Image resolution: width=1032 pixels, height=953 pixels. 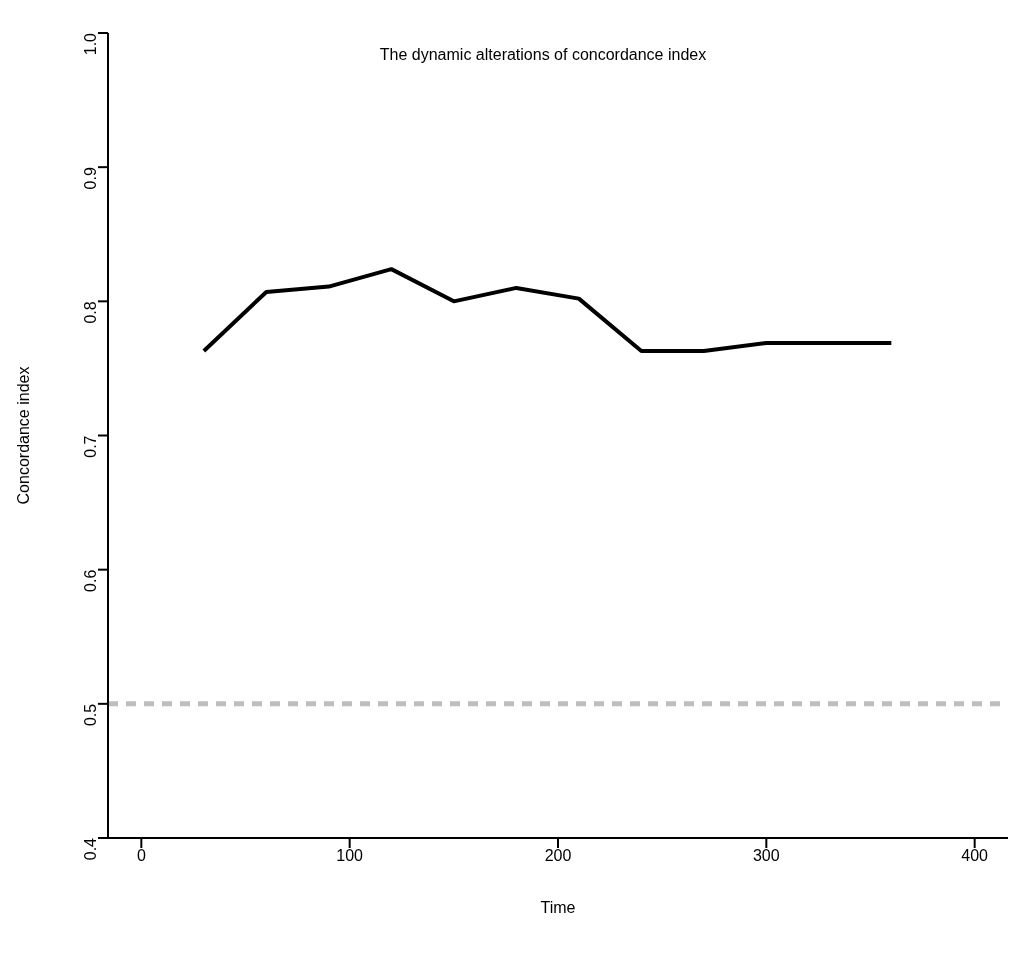 What do you see at coordinates (766, 856) in the screenshot?
I see `x-tick-label: 300` at bounding box center [766, 856].